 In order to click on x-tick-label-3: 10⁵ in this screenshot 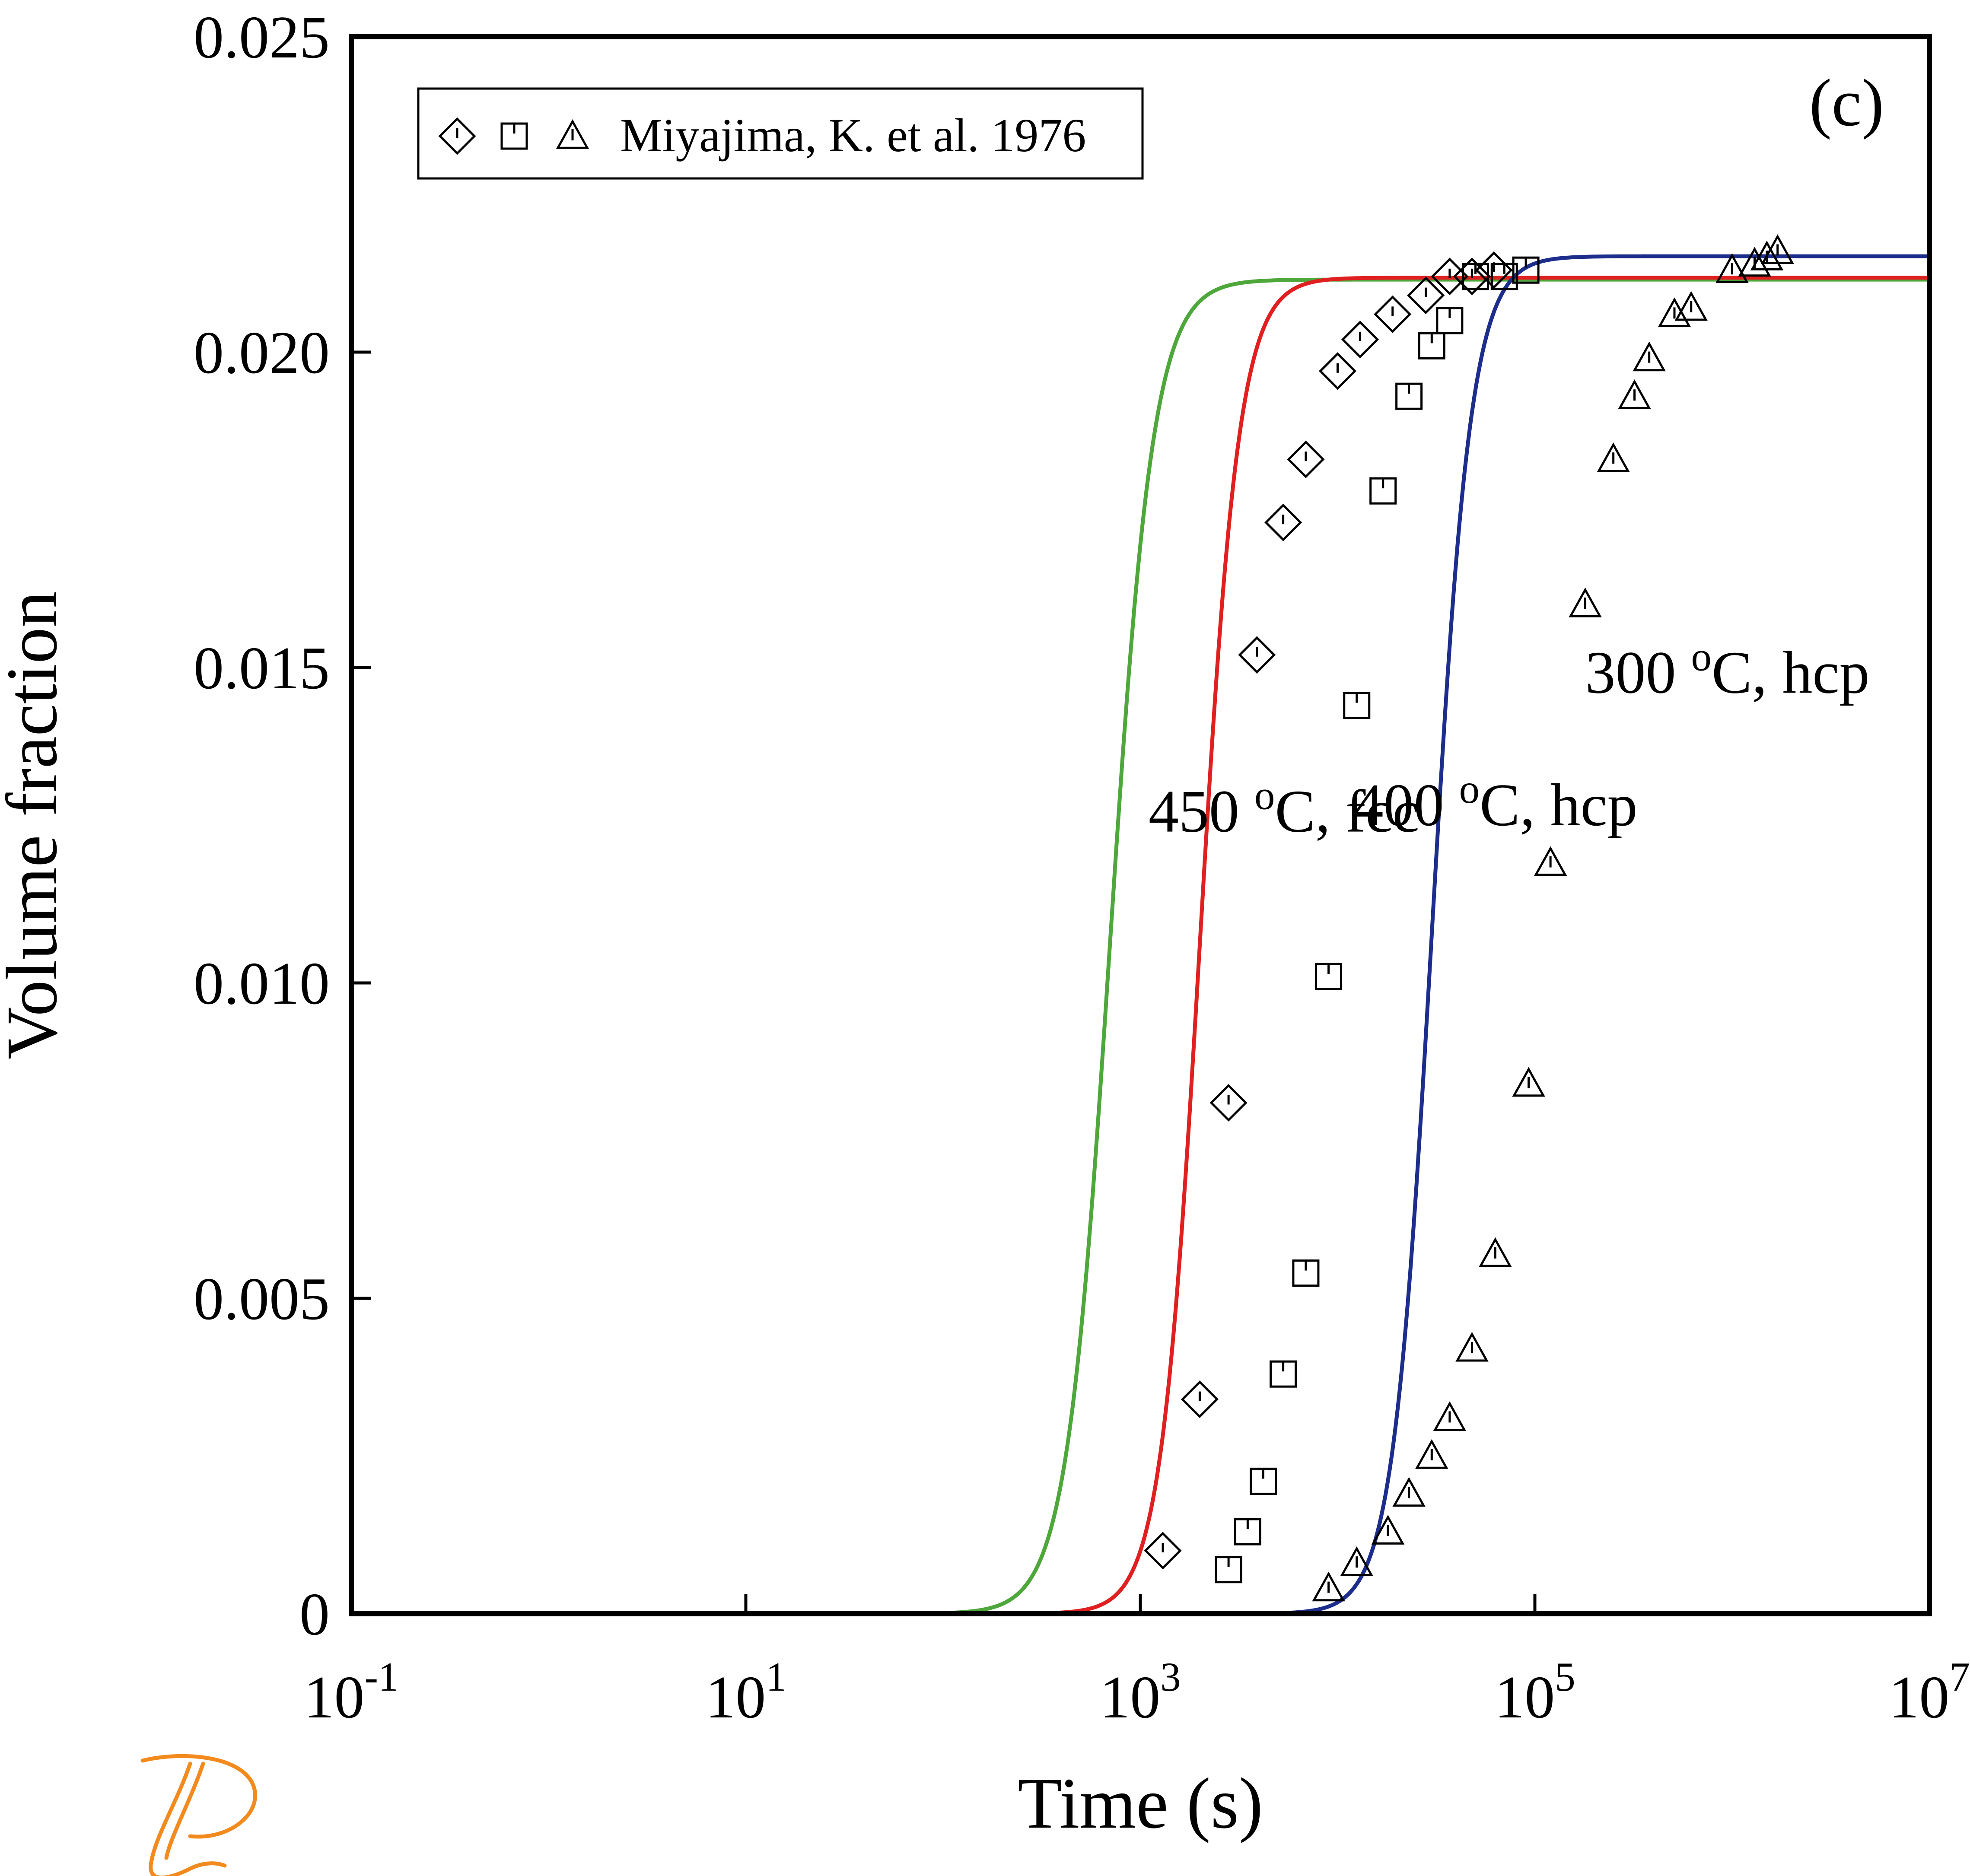, I will do `click(1534, 1692)`.